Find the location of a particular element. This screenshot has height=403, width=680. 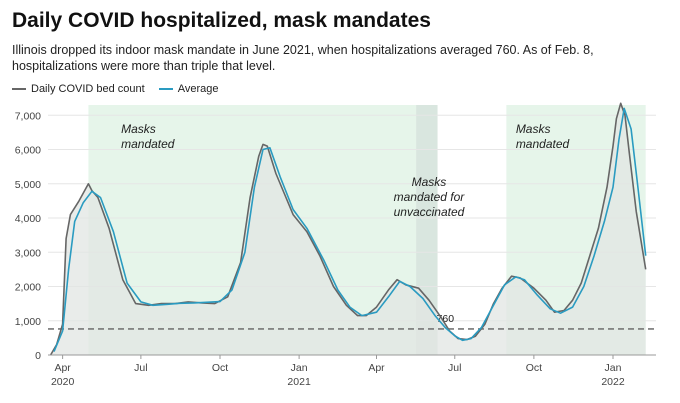

x-tick-label-4: Apr is located at coordinates (376, 368).